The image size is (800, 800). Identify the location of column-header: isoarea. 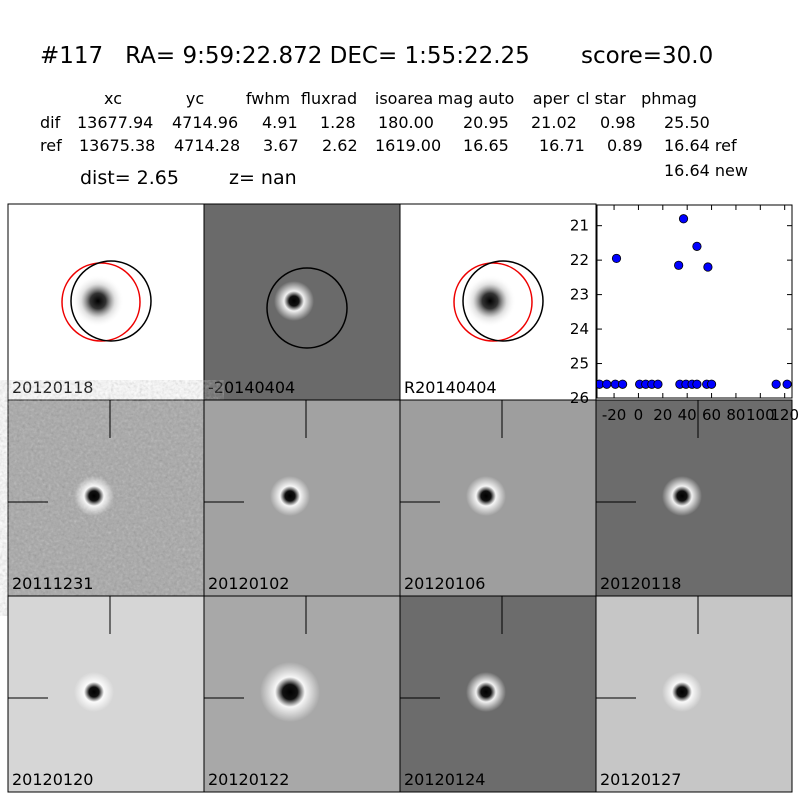
(404, 98).